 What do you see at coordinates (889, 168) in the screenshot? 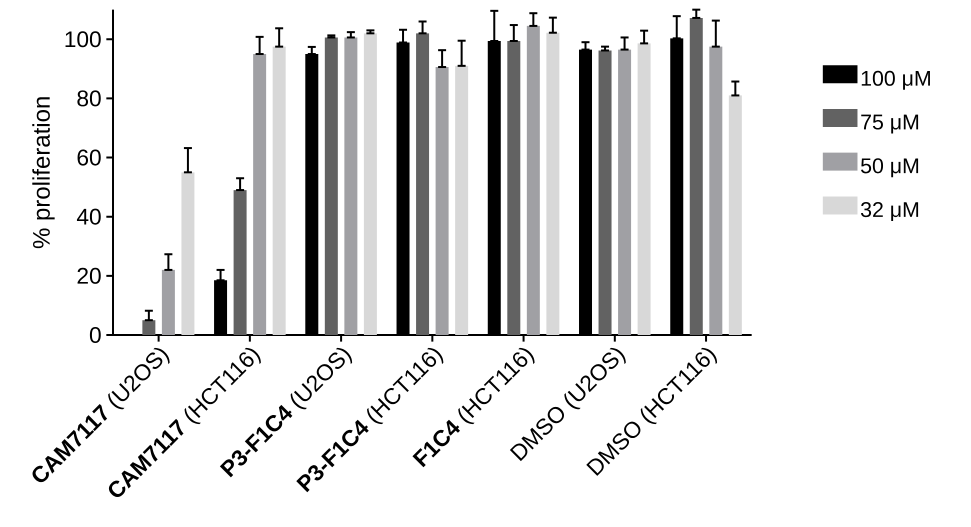
I see `legend-label: 50 μM` at bounding box center [889, 168].